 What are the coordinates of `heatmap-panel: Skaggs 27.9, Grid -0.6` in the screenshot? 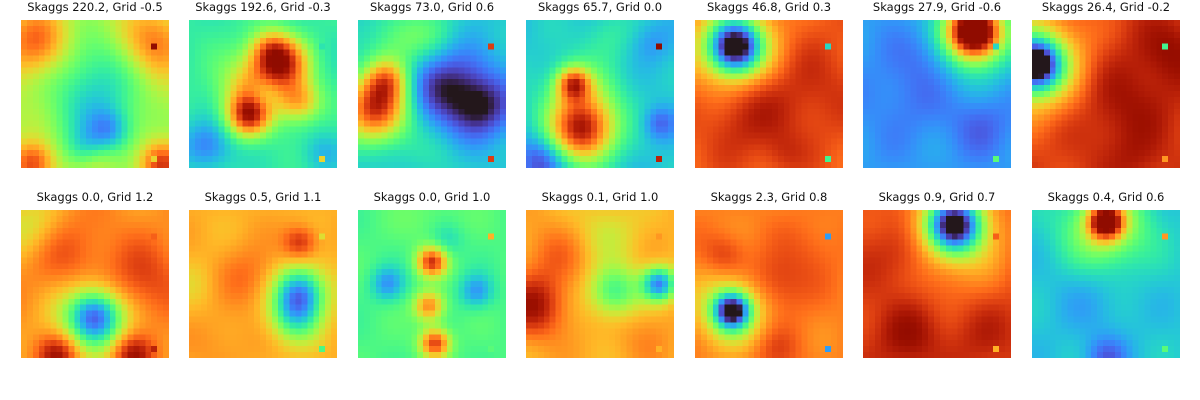 It's located at (937, 84).